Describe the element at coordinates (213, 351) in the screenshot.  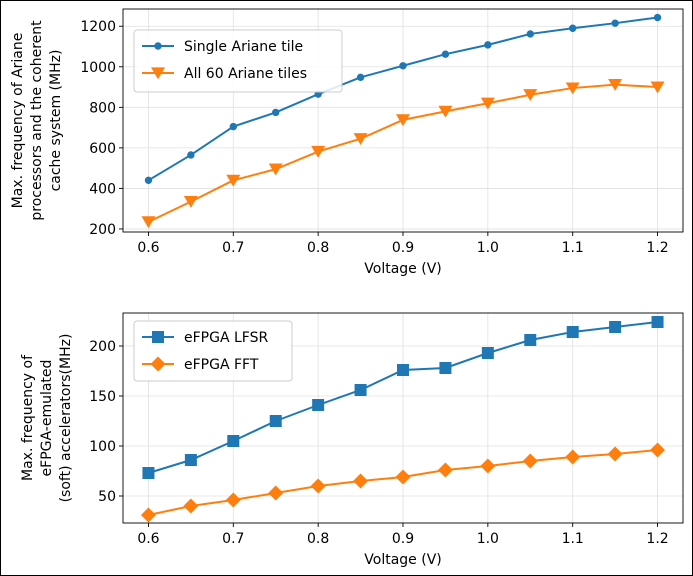
I see `legend: eFPGA LFSR eFPGA FFT` at that location.